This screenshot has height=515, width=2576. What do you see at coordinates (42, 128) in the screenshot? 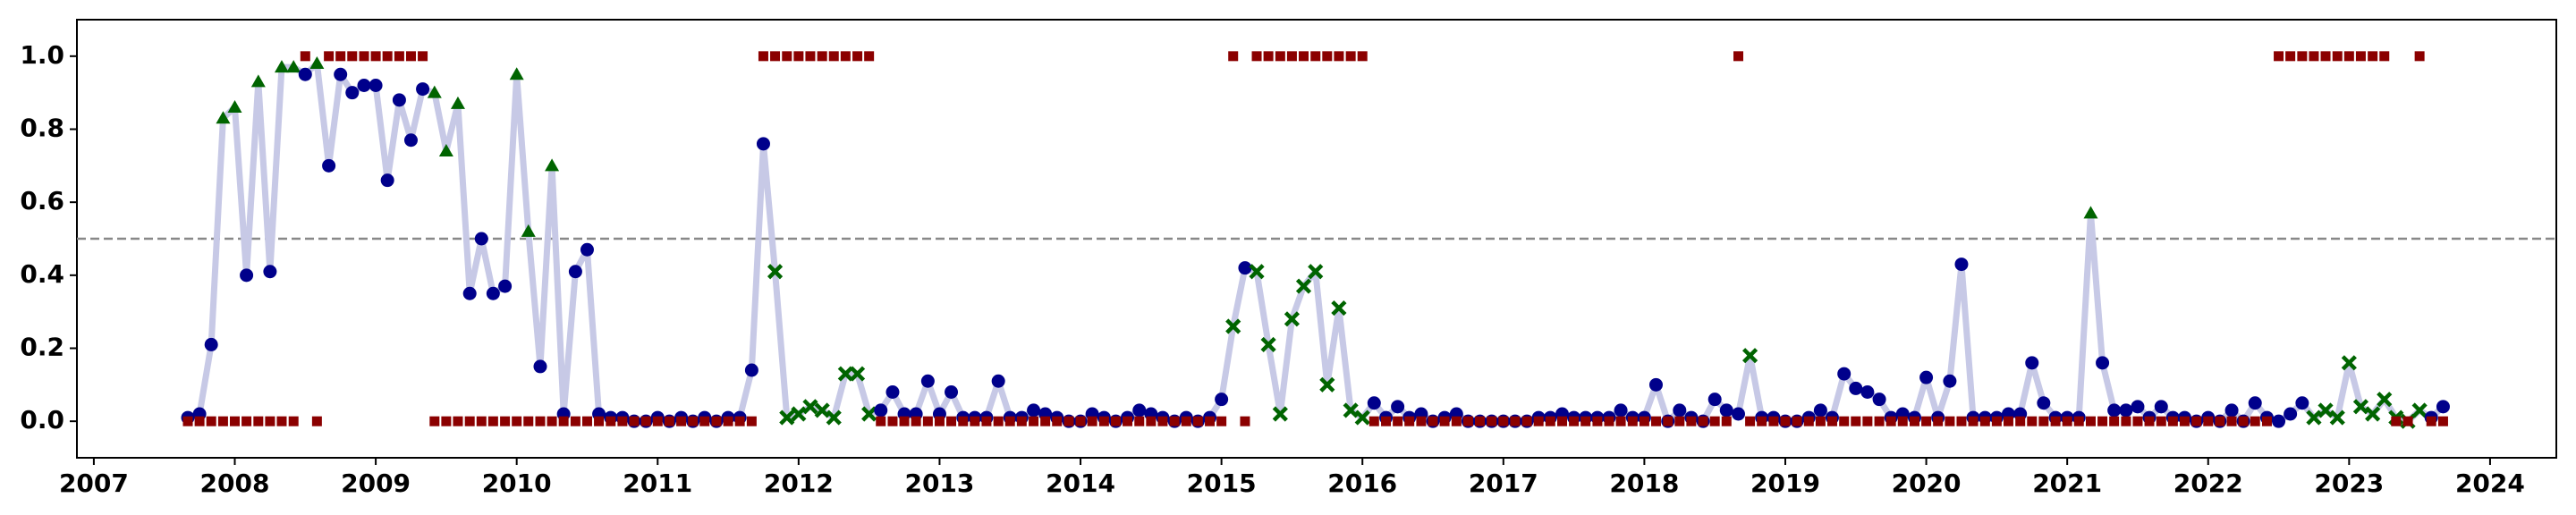
I see `y-tick-label: 0.8` at bounding box center [42, 128].